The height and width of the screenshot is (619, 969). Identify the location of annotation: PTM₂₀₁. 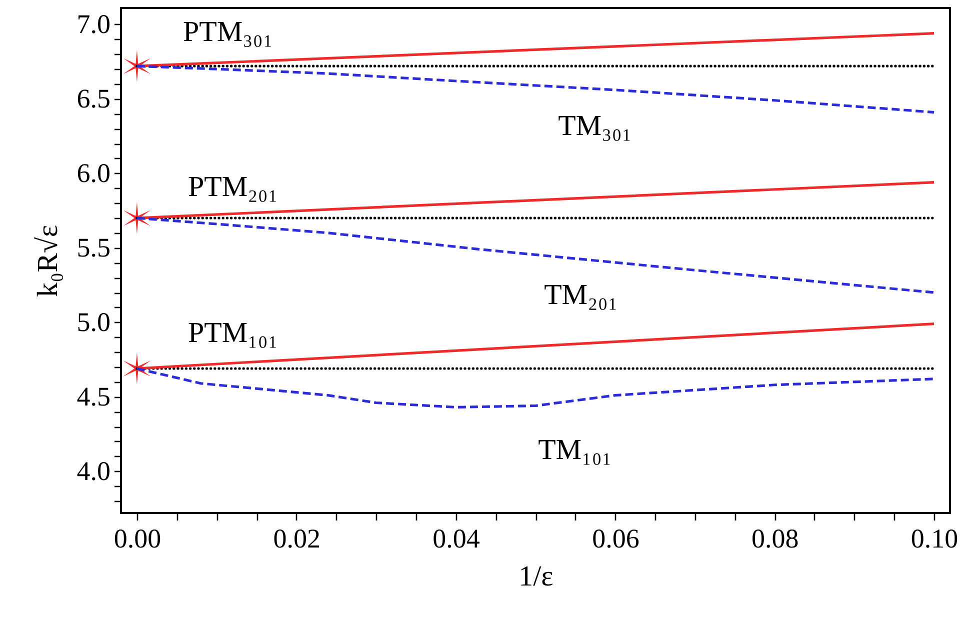
(233, 187).